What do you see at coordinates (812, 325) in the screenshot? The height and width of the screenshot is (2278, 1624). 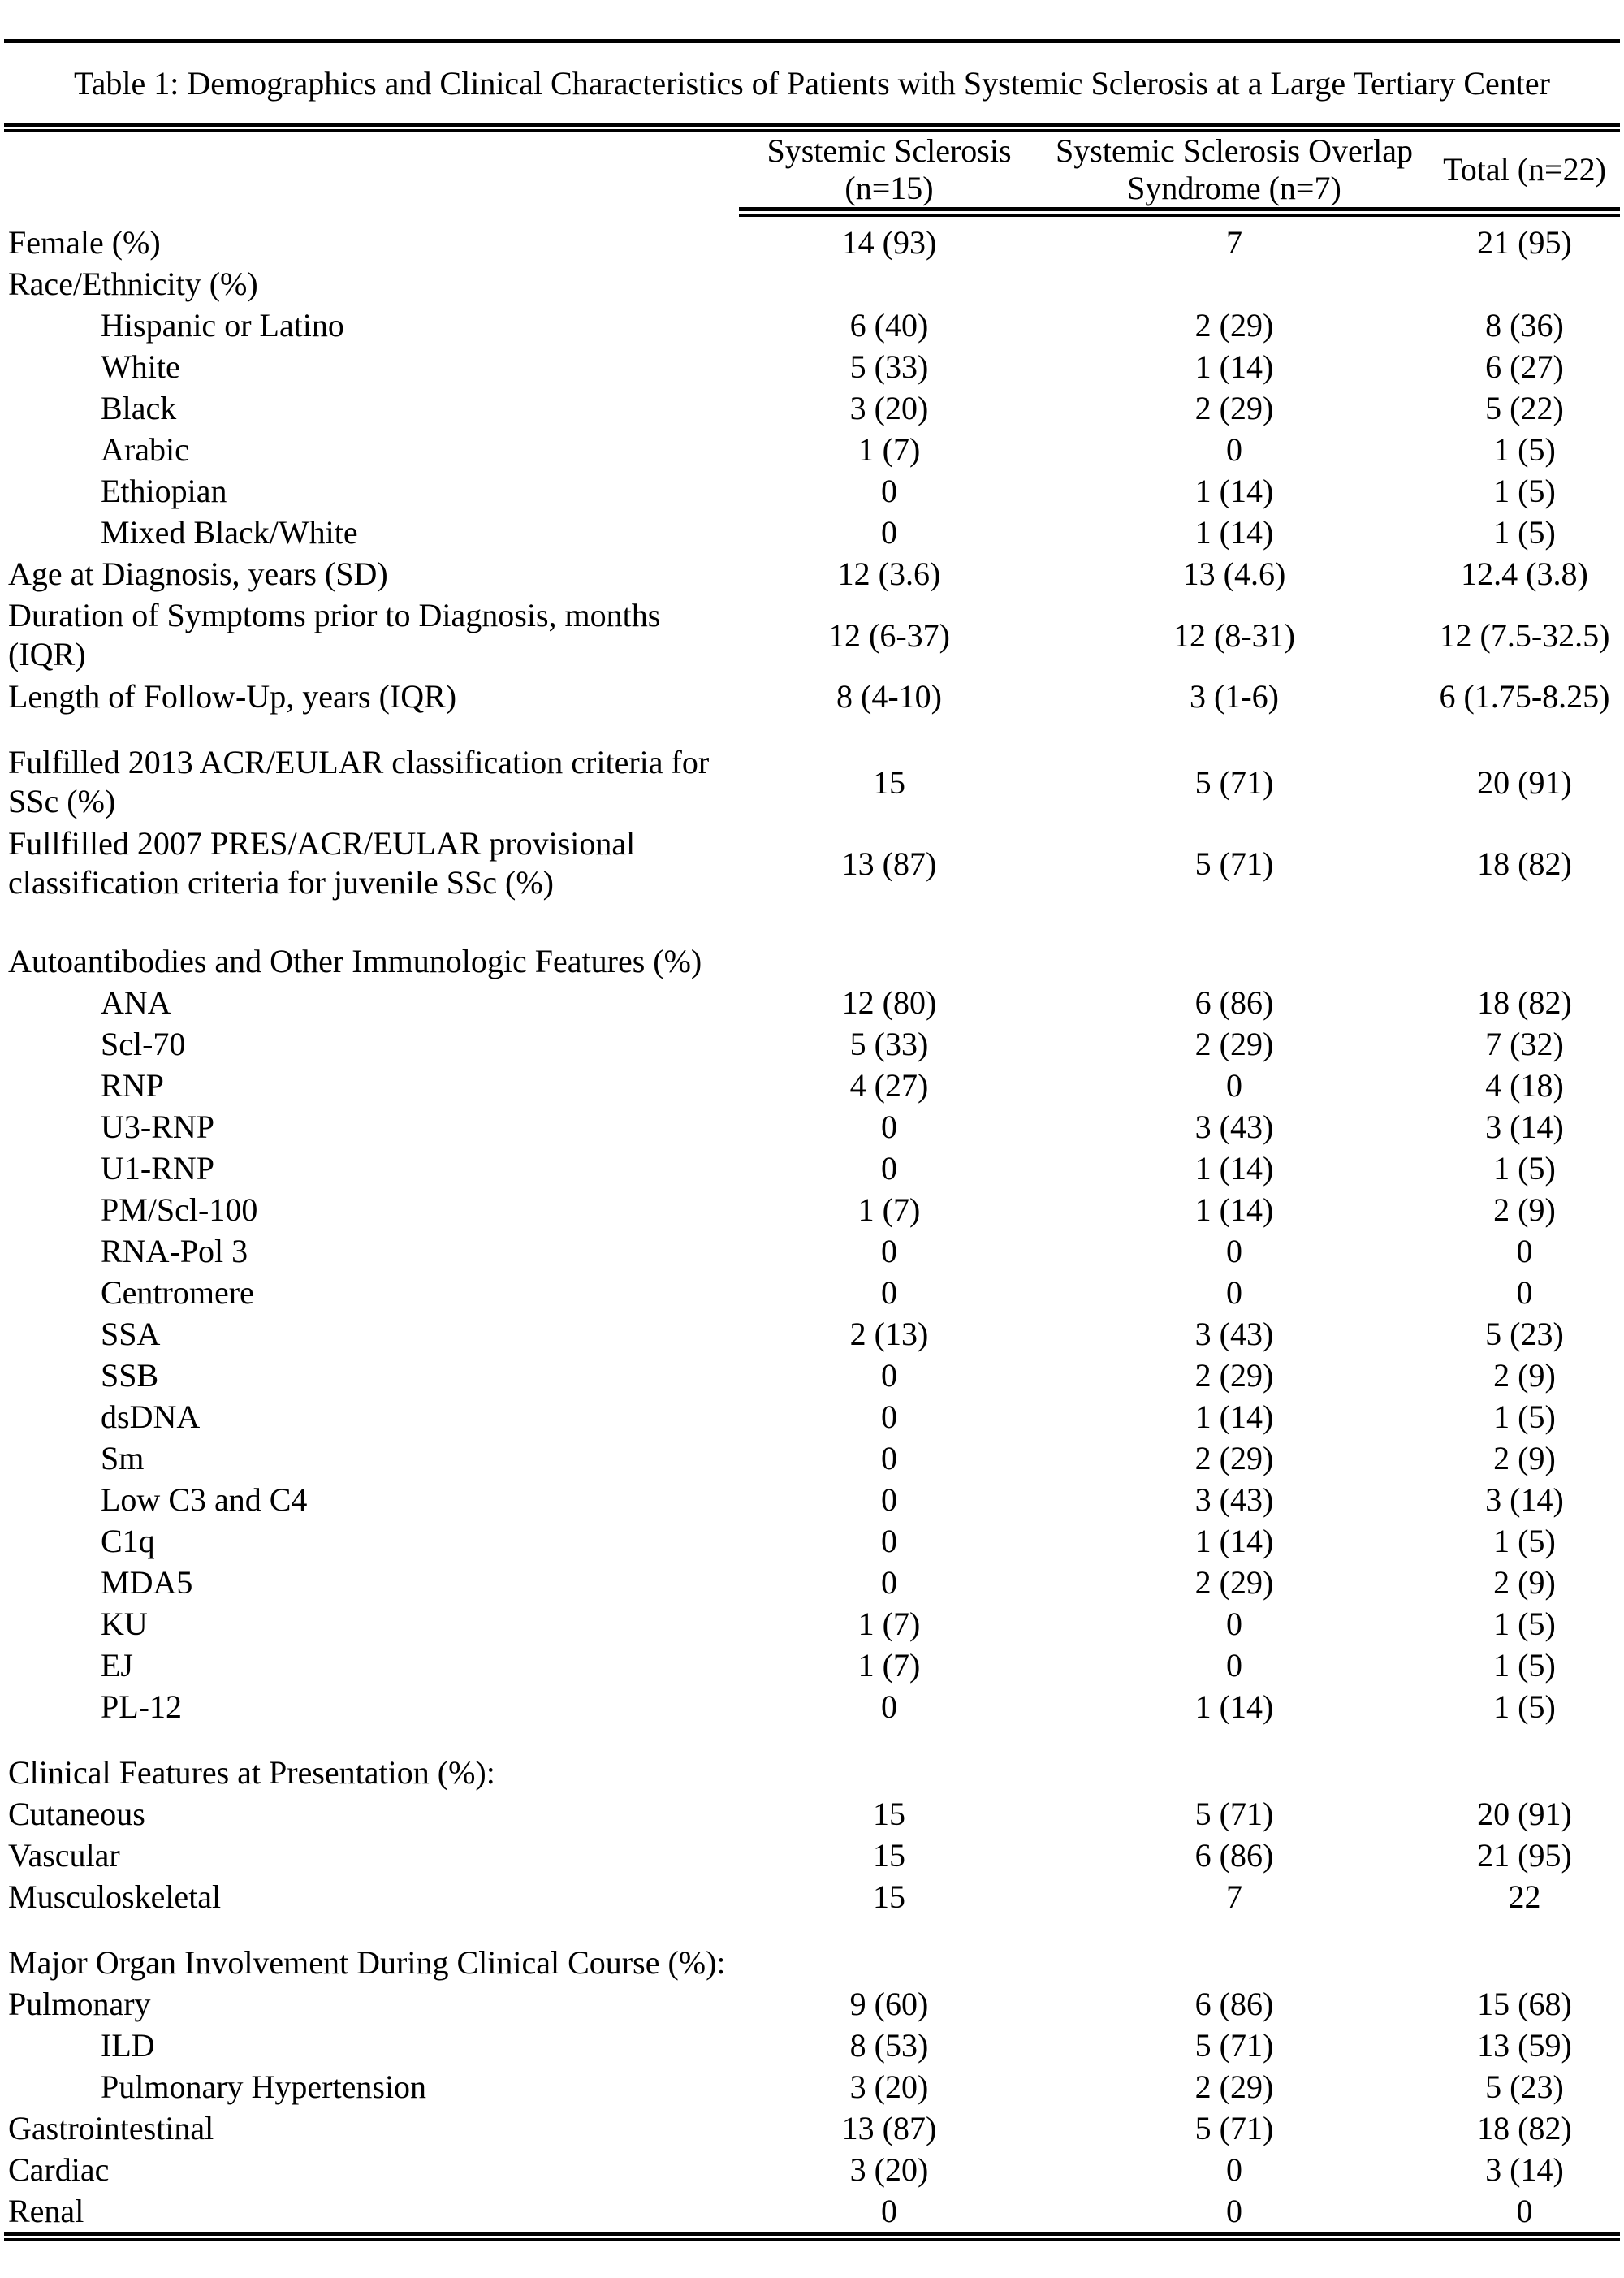 I see `table-row: Hispanic or Latino 6 (40) 2 (29) 8 (36)` at bounding box center [812, 325].